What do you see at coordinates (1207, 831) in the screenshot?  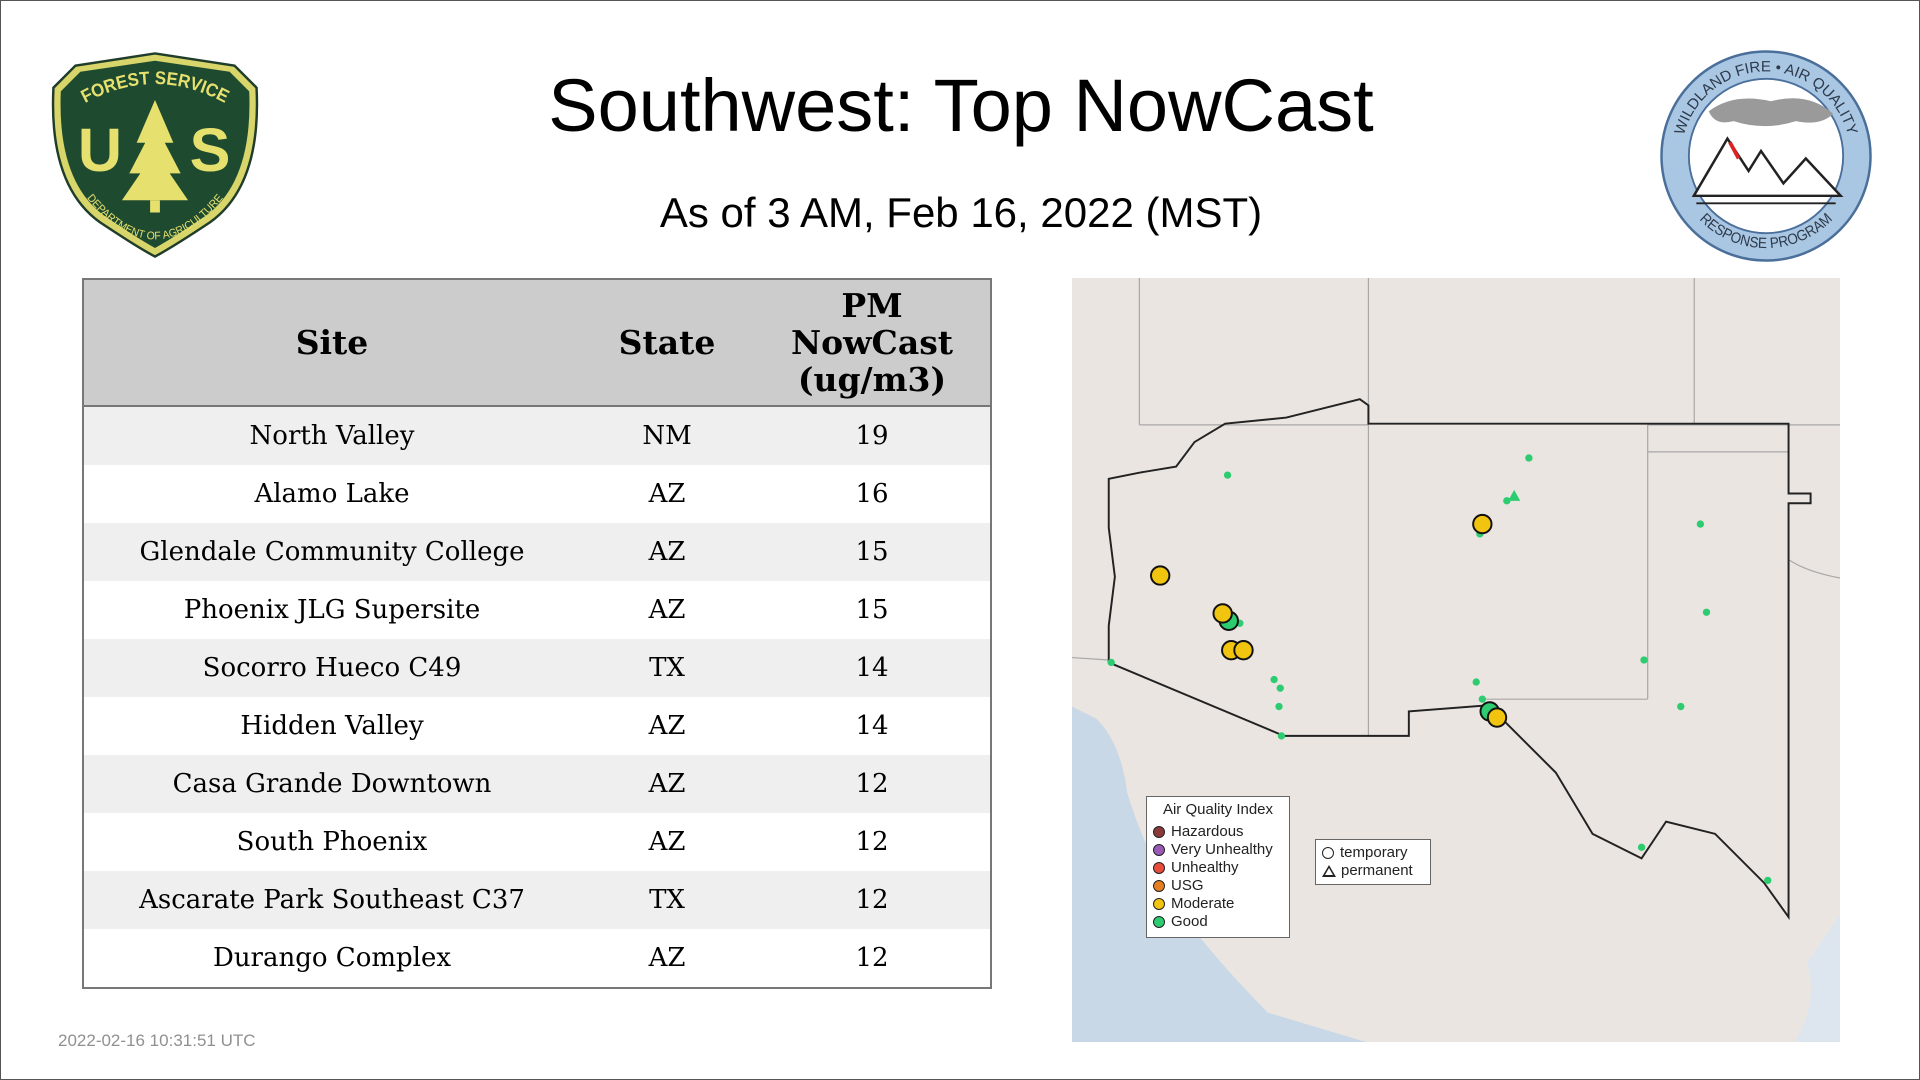 I see `legend-label: Hazardous` at bounding box center [1207, 831].